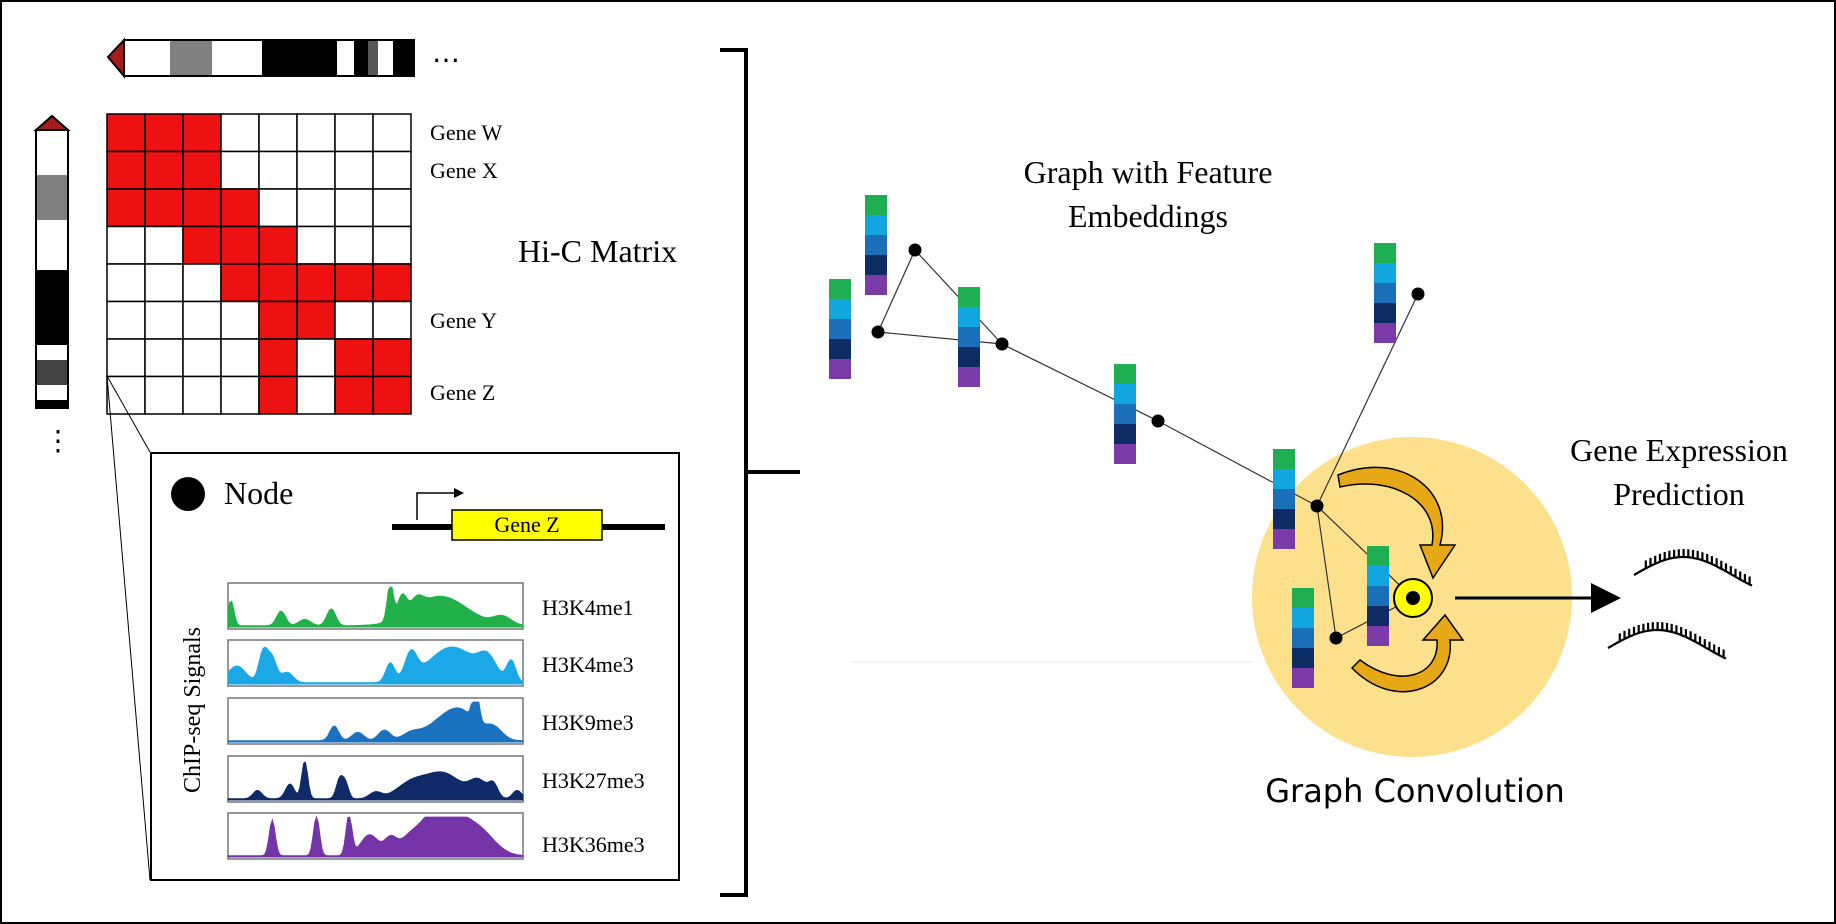 The width and height of the screenshot is (1836, 924). Describe the element at coordinates (52, 261) in the screenshot. I see `vertical-chromosome` at that location.